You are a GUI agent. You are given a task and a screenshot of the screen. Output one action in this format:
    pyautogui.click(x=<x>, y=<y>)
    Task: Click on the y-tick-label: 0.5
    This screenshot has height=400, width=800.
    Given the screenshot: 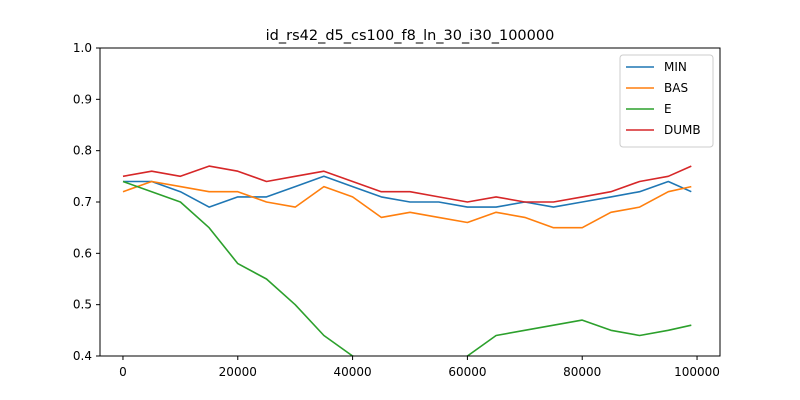 What is the action you would take?
    pyautogui.click(x=82, y=305)
    